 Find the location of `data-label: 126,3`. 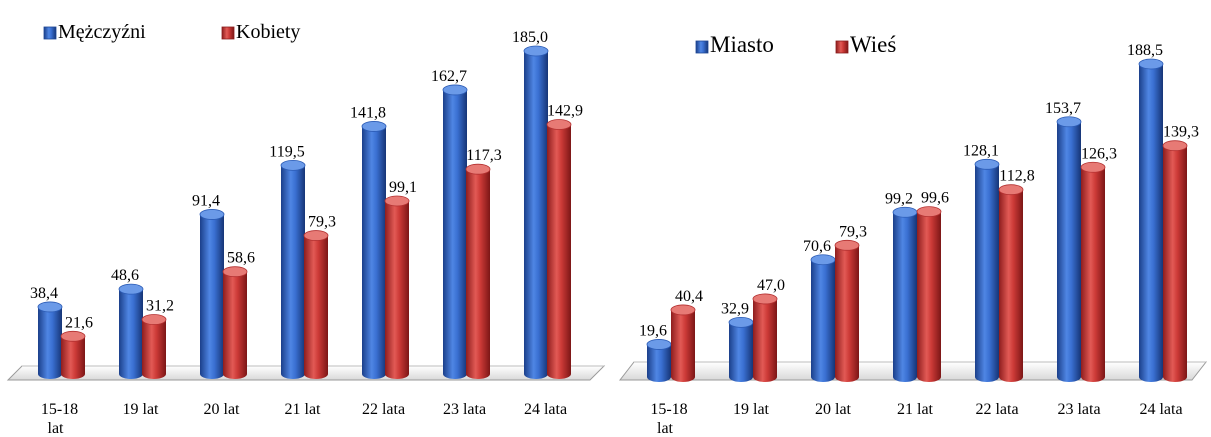

data-label: 126,3 is located at coordinates (1099, 153).